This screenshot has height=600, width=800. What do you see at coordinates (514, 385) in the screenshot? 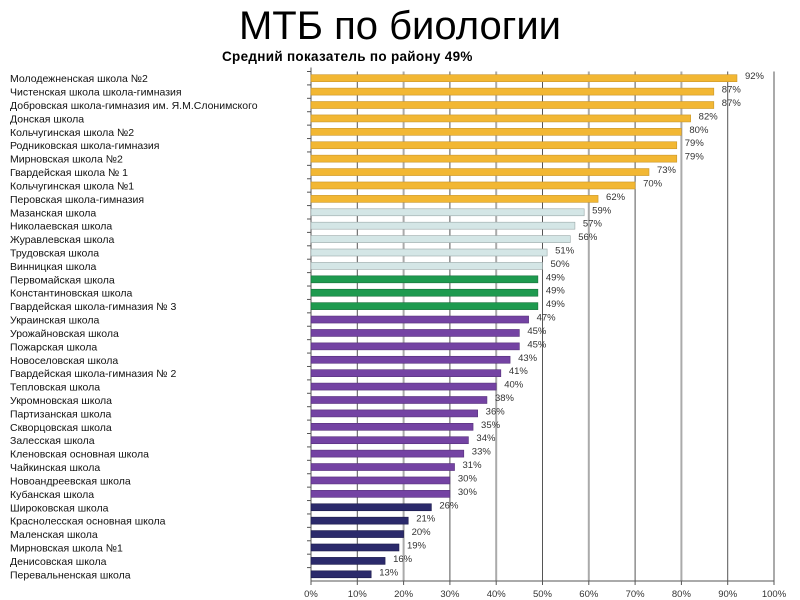
I see `data-label: 40%` at bounding box center [514, 385].